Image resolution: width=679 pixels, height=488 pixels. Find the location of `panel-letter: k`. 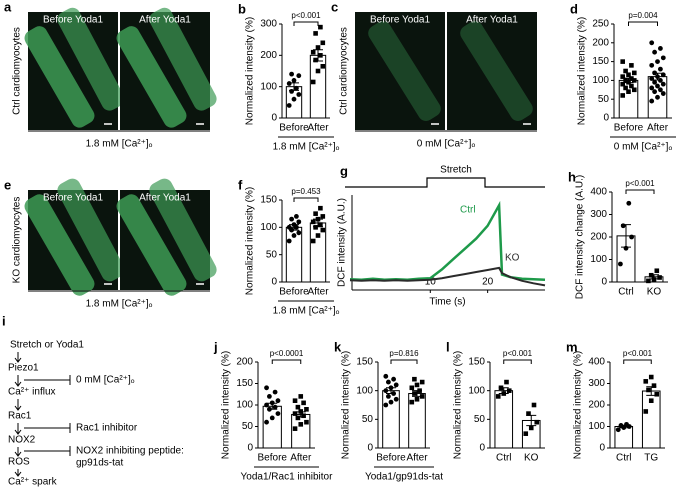

panel-letter: k is located at coordinates (338, 346).